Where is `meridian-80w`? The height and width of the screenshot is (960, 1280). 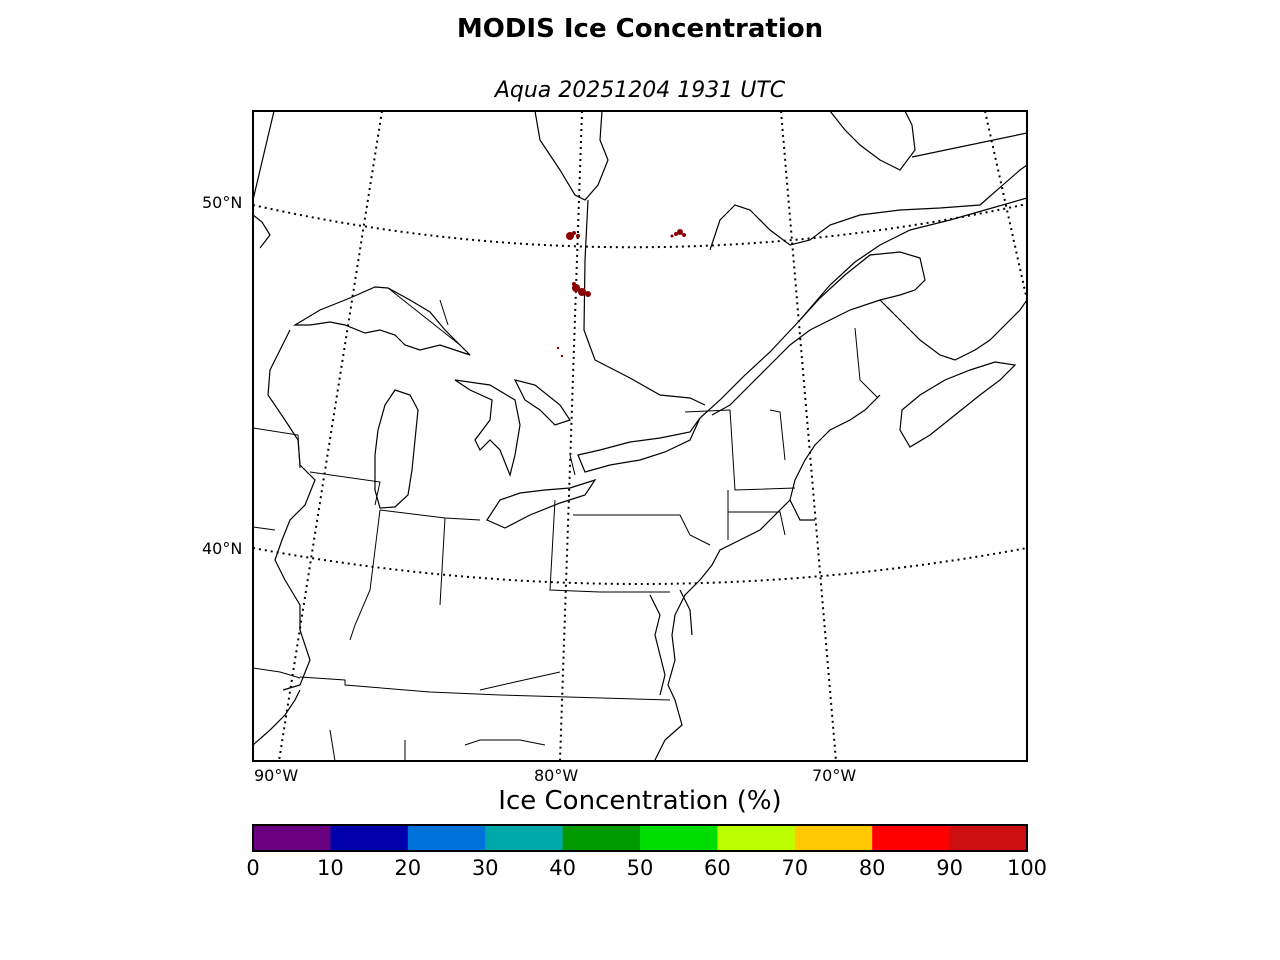
meridian-80w is located at coordinates (571, 436).